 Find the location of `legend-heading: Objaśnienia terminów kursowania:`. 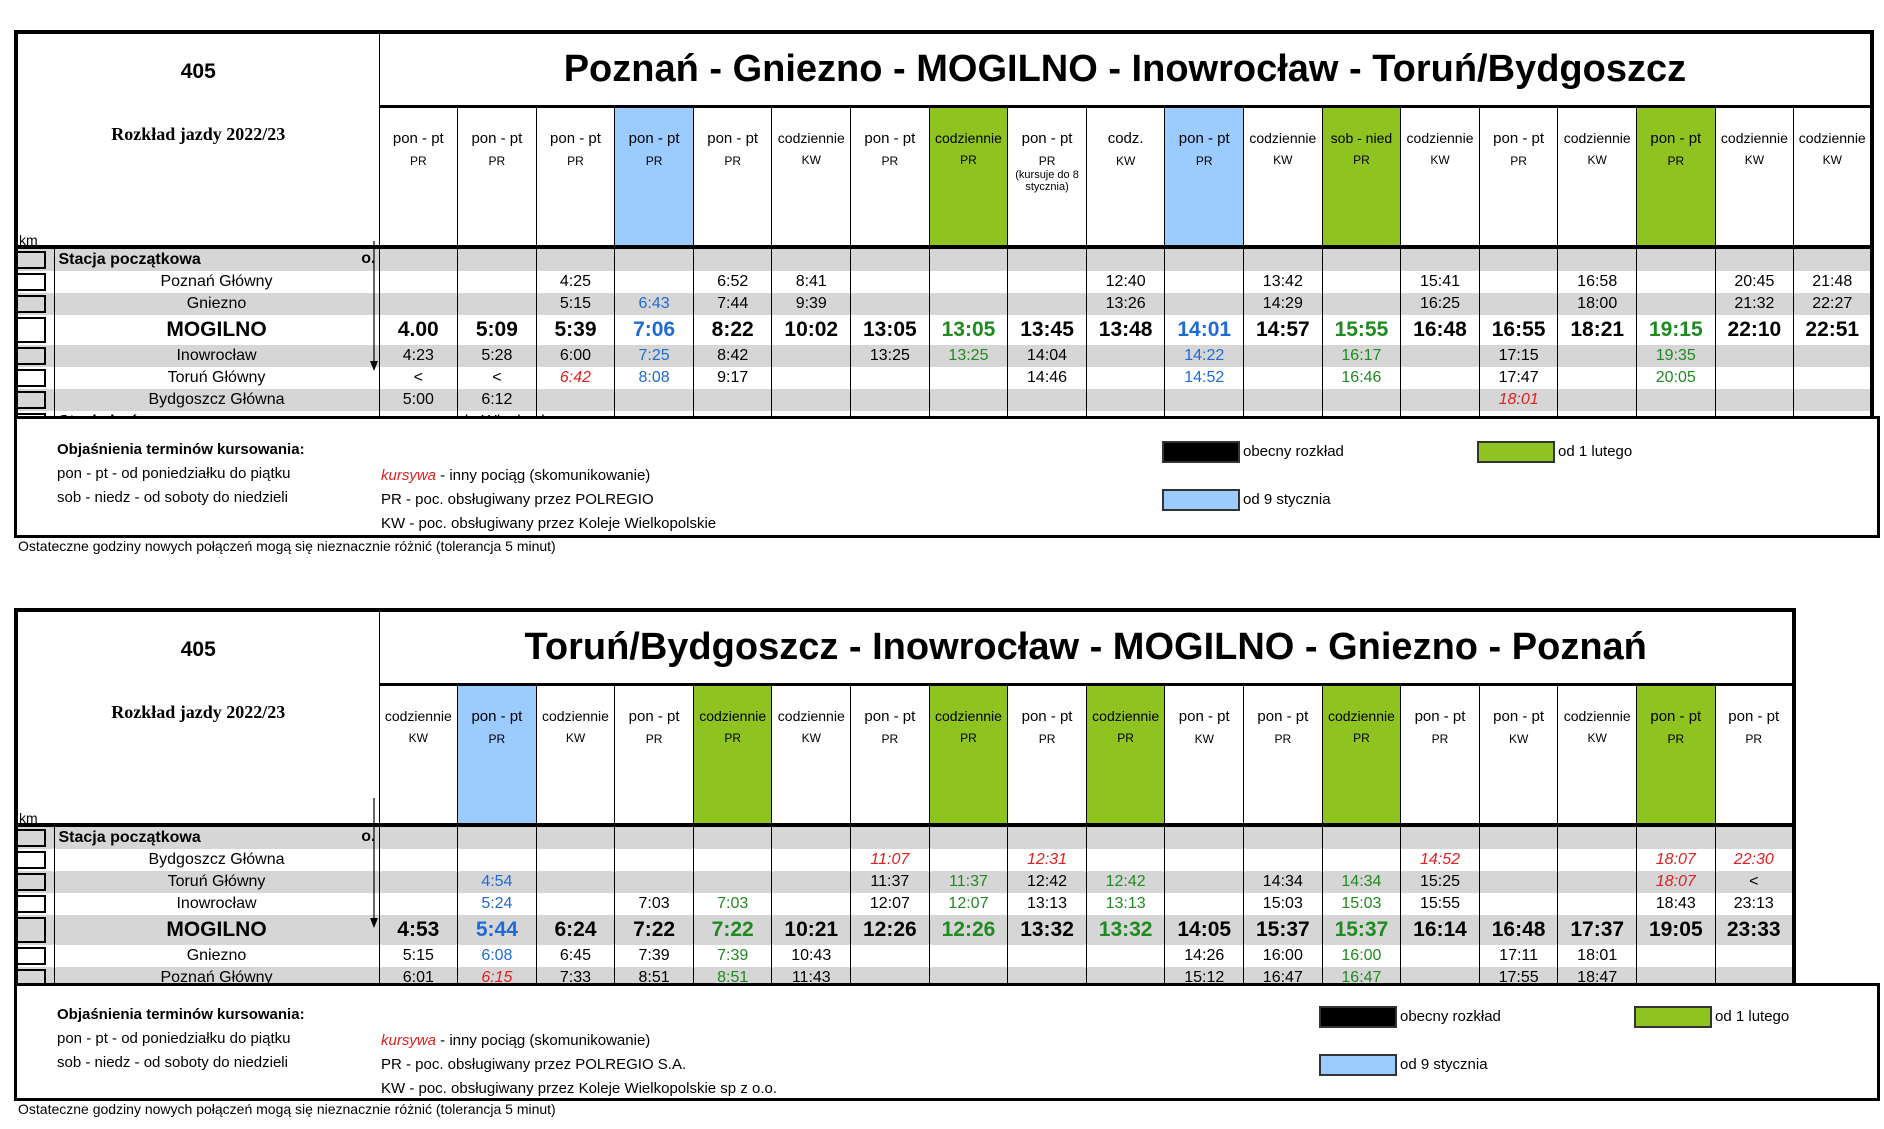

legend-heading: Objaśnienia terminów kursowania: is located at coordinates (181, 1014).